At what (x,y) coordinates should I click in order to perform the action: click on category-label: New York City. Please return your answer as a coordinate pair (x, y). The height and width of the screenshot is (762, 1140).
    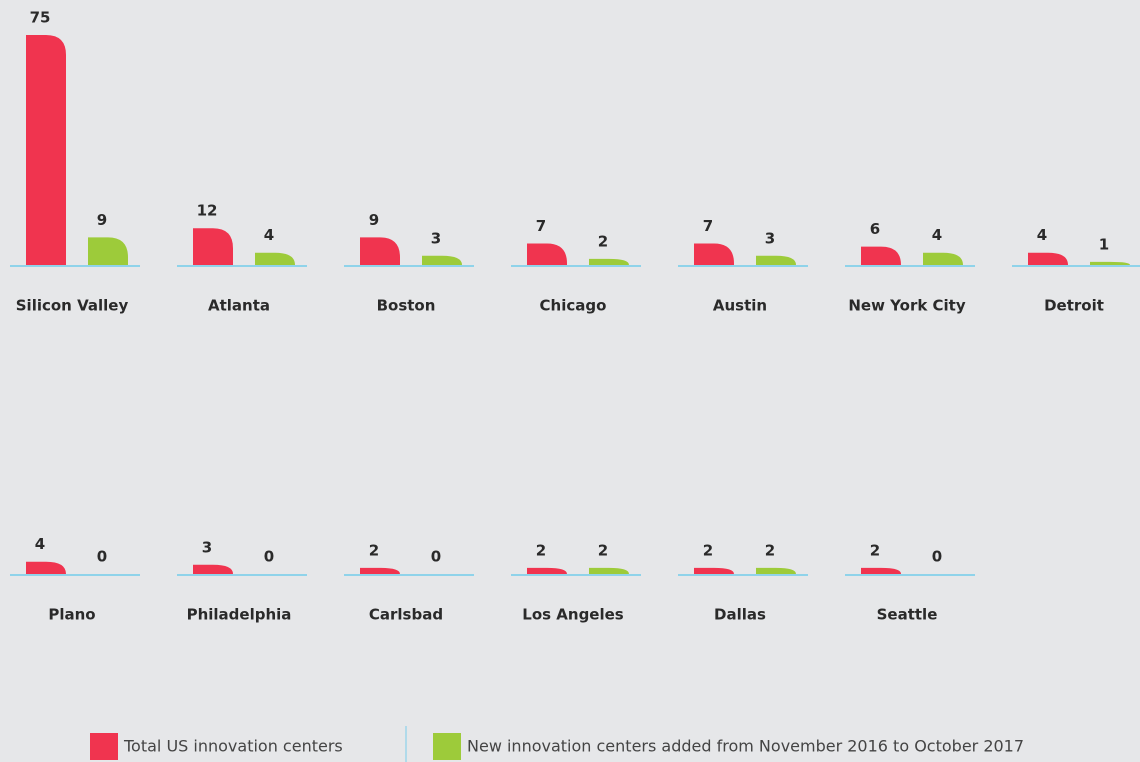
    Looking at the image, I should click on (907, 306).